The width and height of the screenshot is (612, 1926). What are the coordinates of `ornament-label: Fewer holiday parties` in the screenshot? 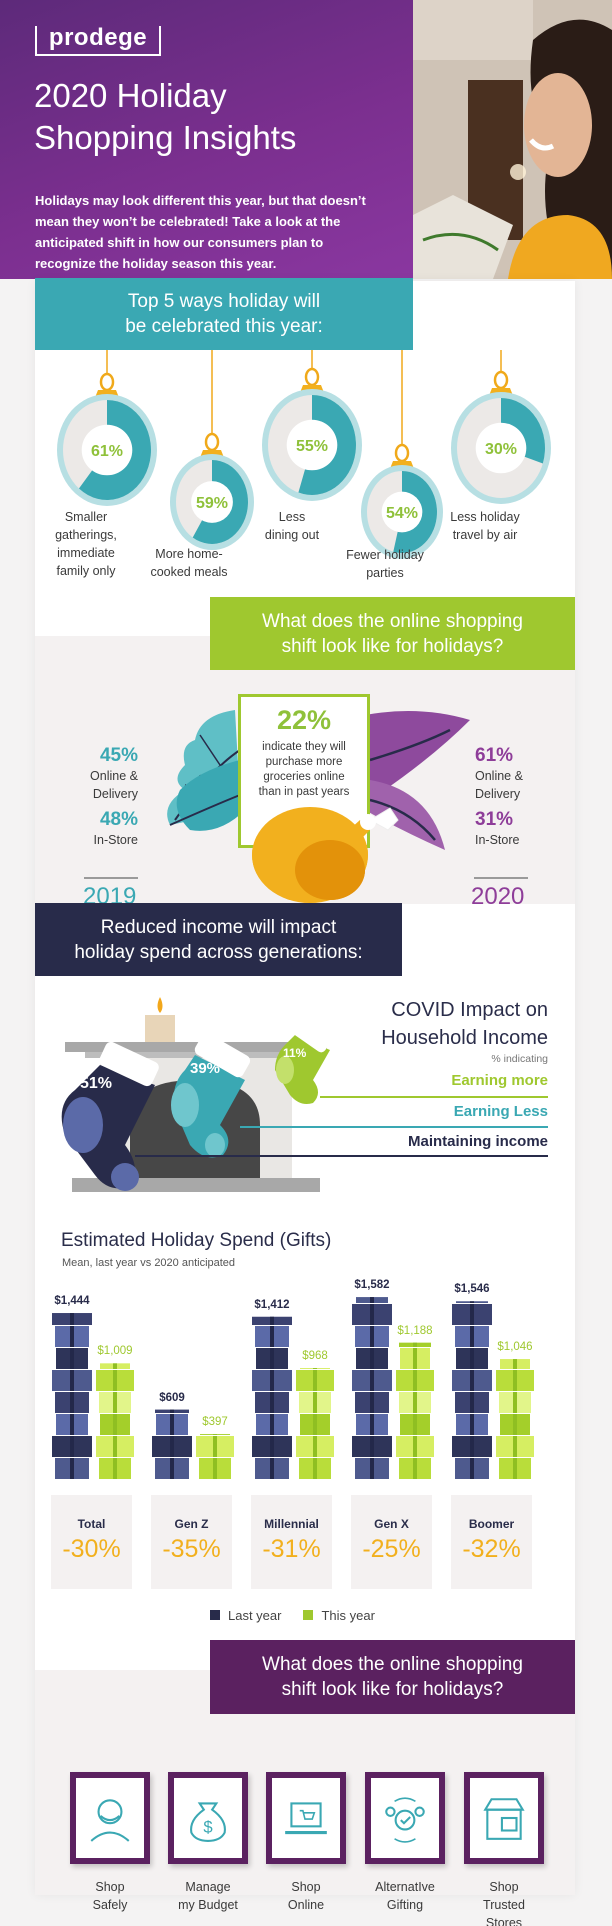 It's located at (385, 564).